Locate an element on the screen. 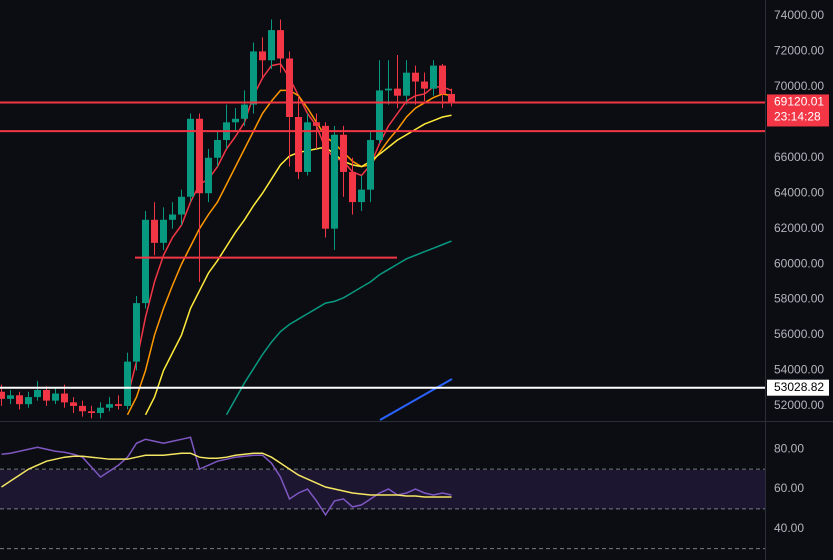 This screenshot has height=560, width=833. y-tick-label: 56000.00 is located at coordinates (799, 334).